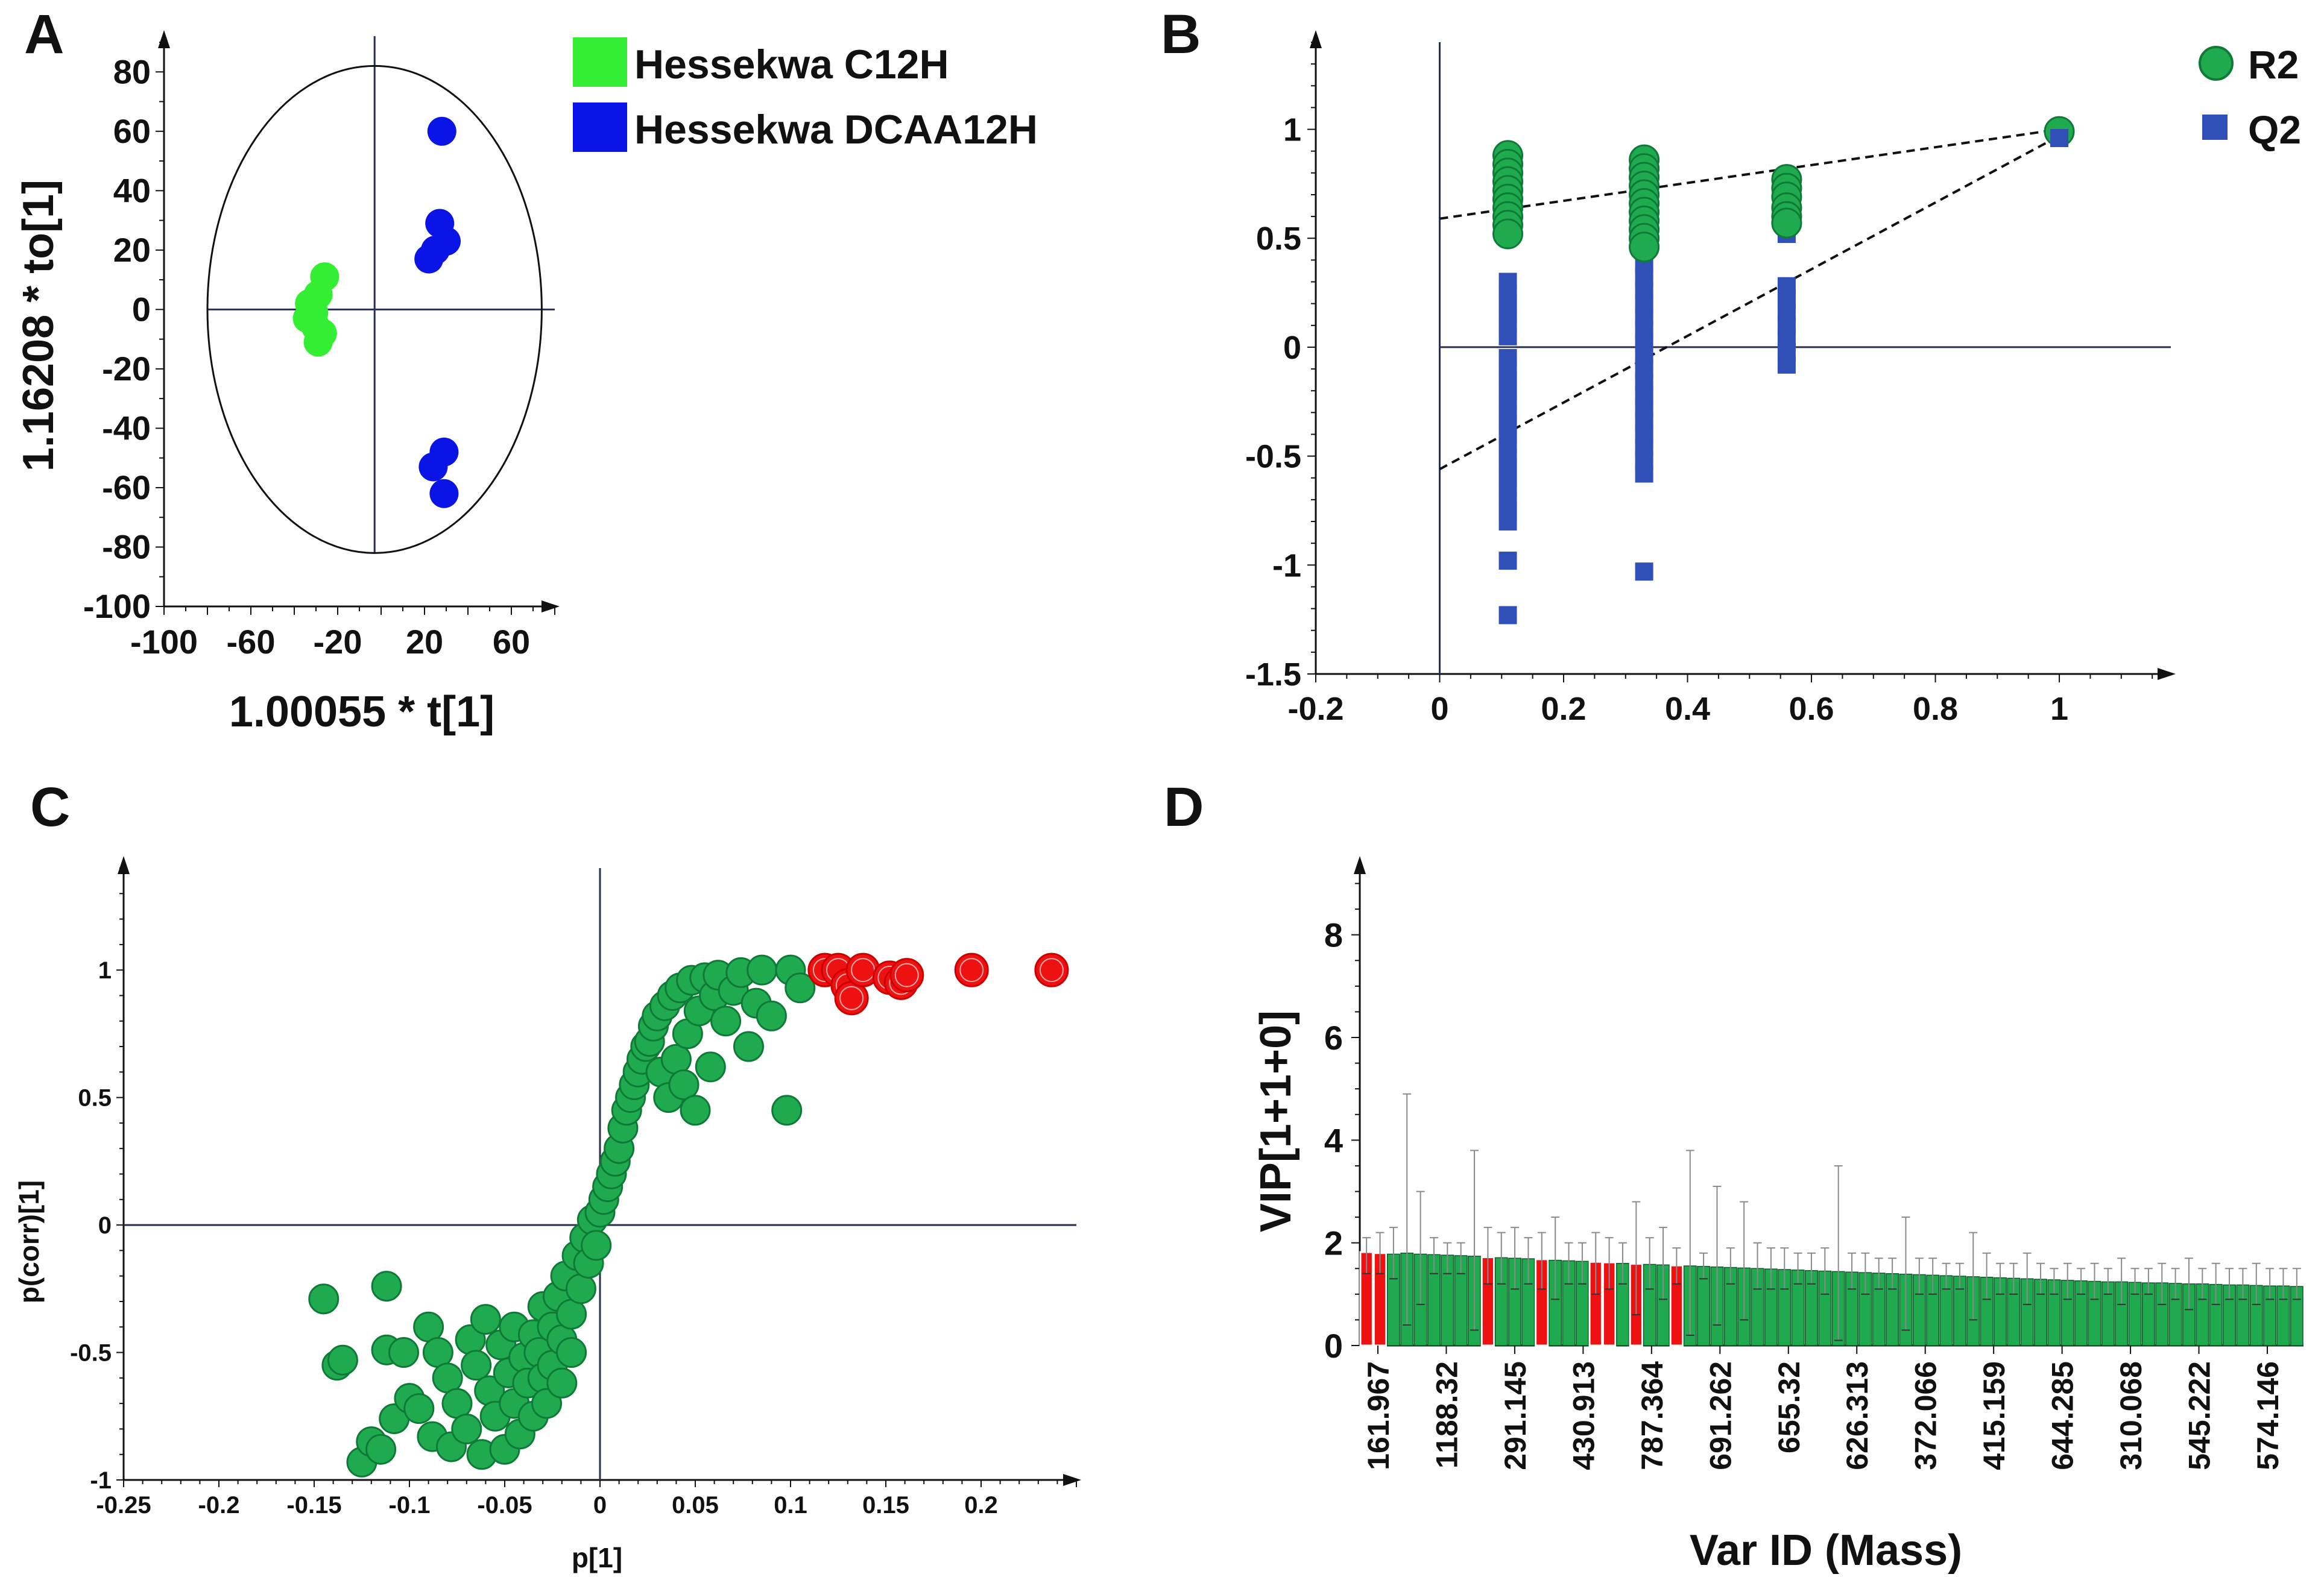 Image resolution: width=2324 pixels, height=1577 pixels. Describe the element at coordinates (164, 642) in the screenshot. I see `panel-a-x-tick-label: -100` at that location.